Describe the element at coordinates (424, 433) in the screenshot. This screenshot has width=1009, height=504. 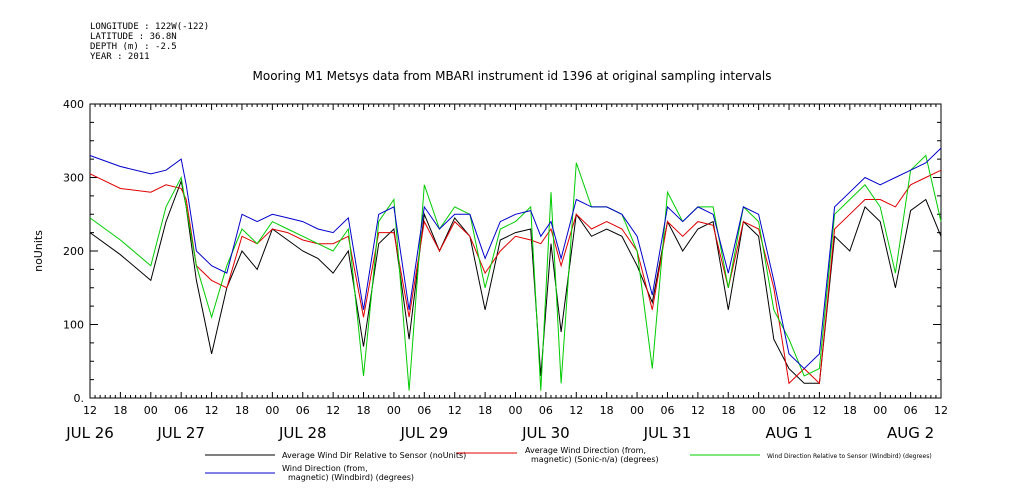
I see `x-day-label: JUL 29` at that location.